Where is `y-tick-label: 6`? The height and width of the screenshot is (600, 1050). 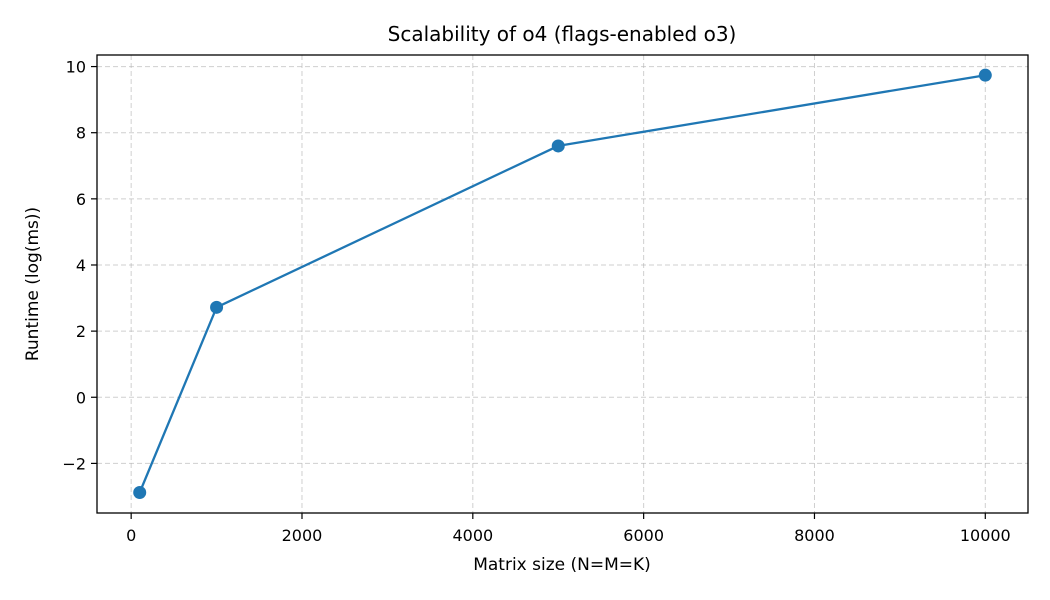
y-tick-label: 6 is located at coordinates (81, 199).